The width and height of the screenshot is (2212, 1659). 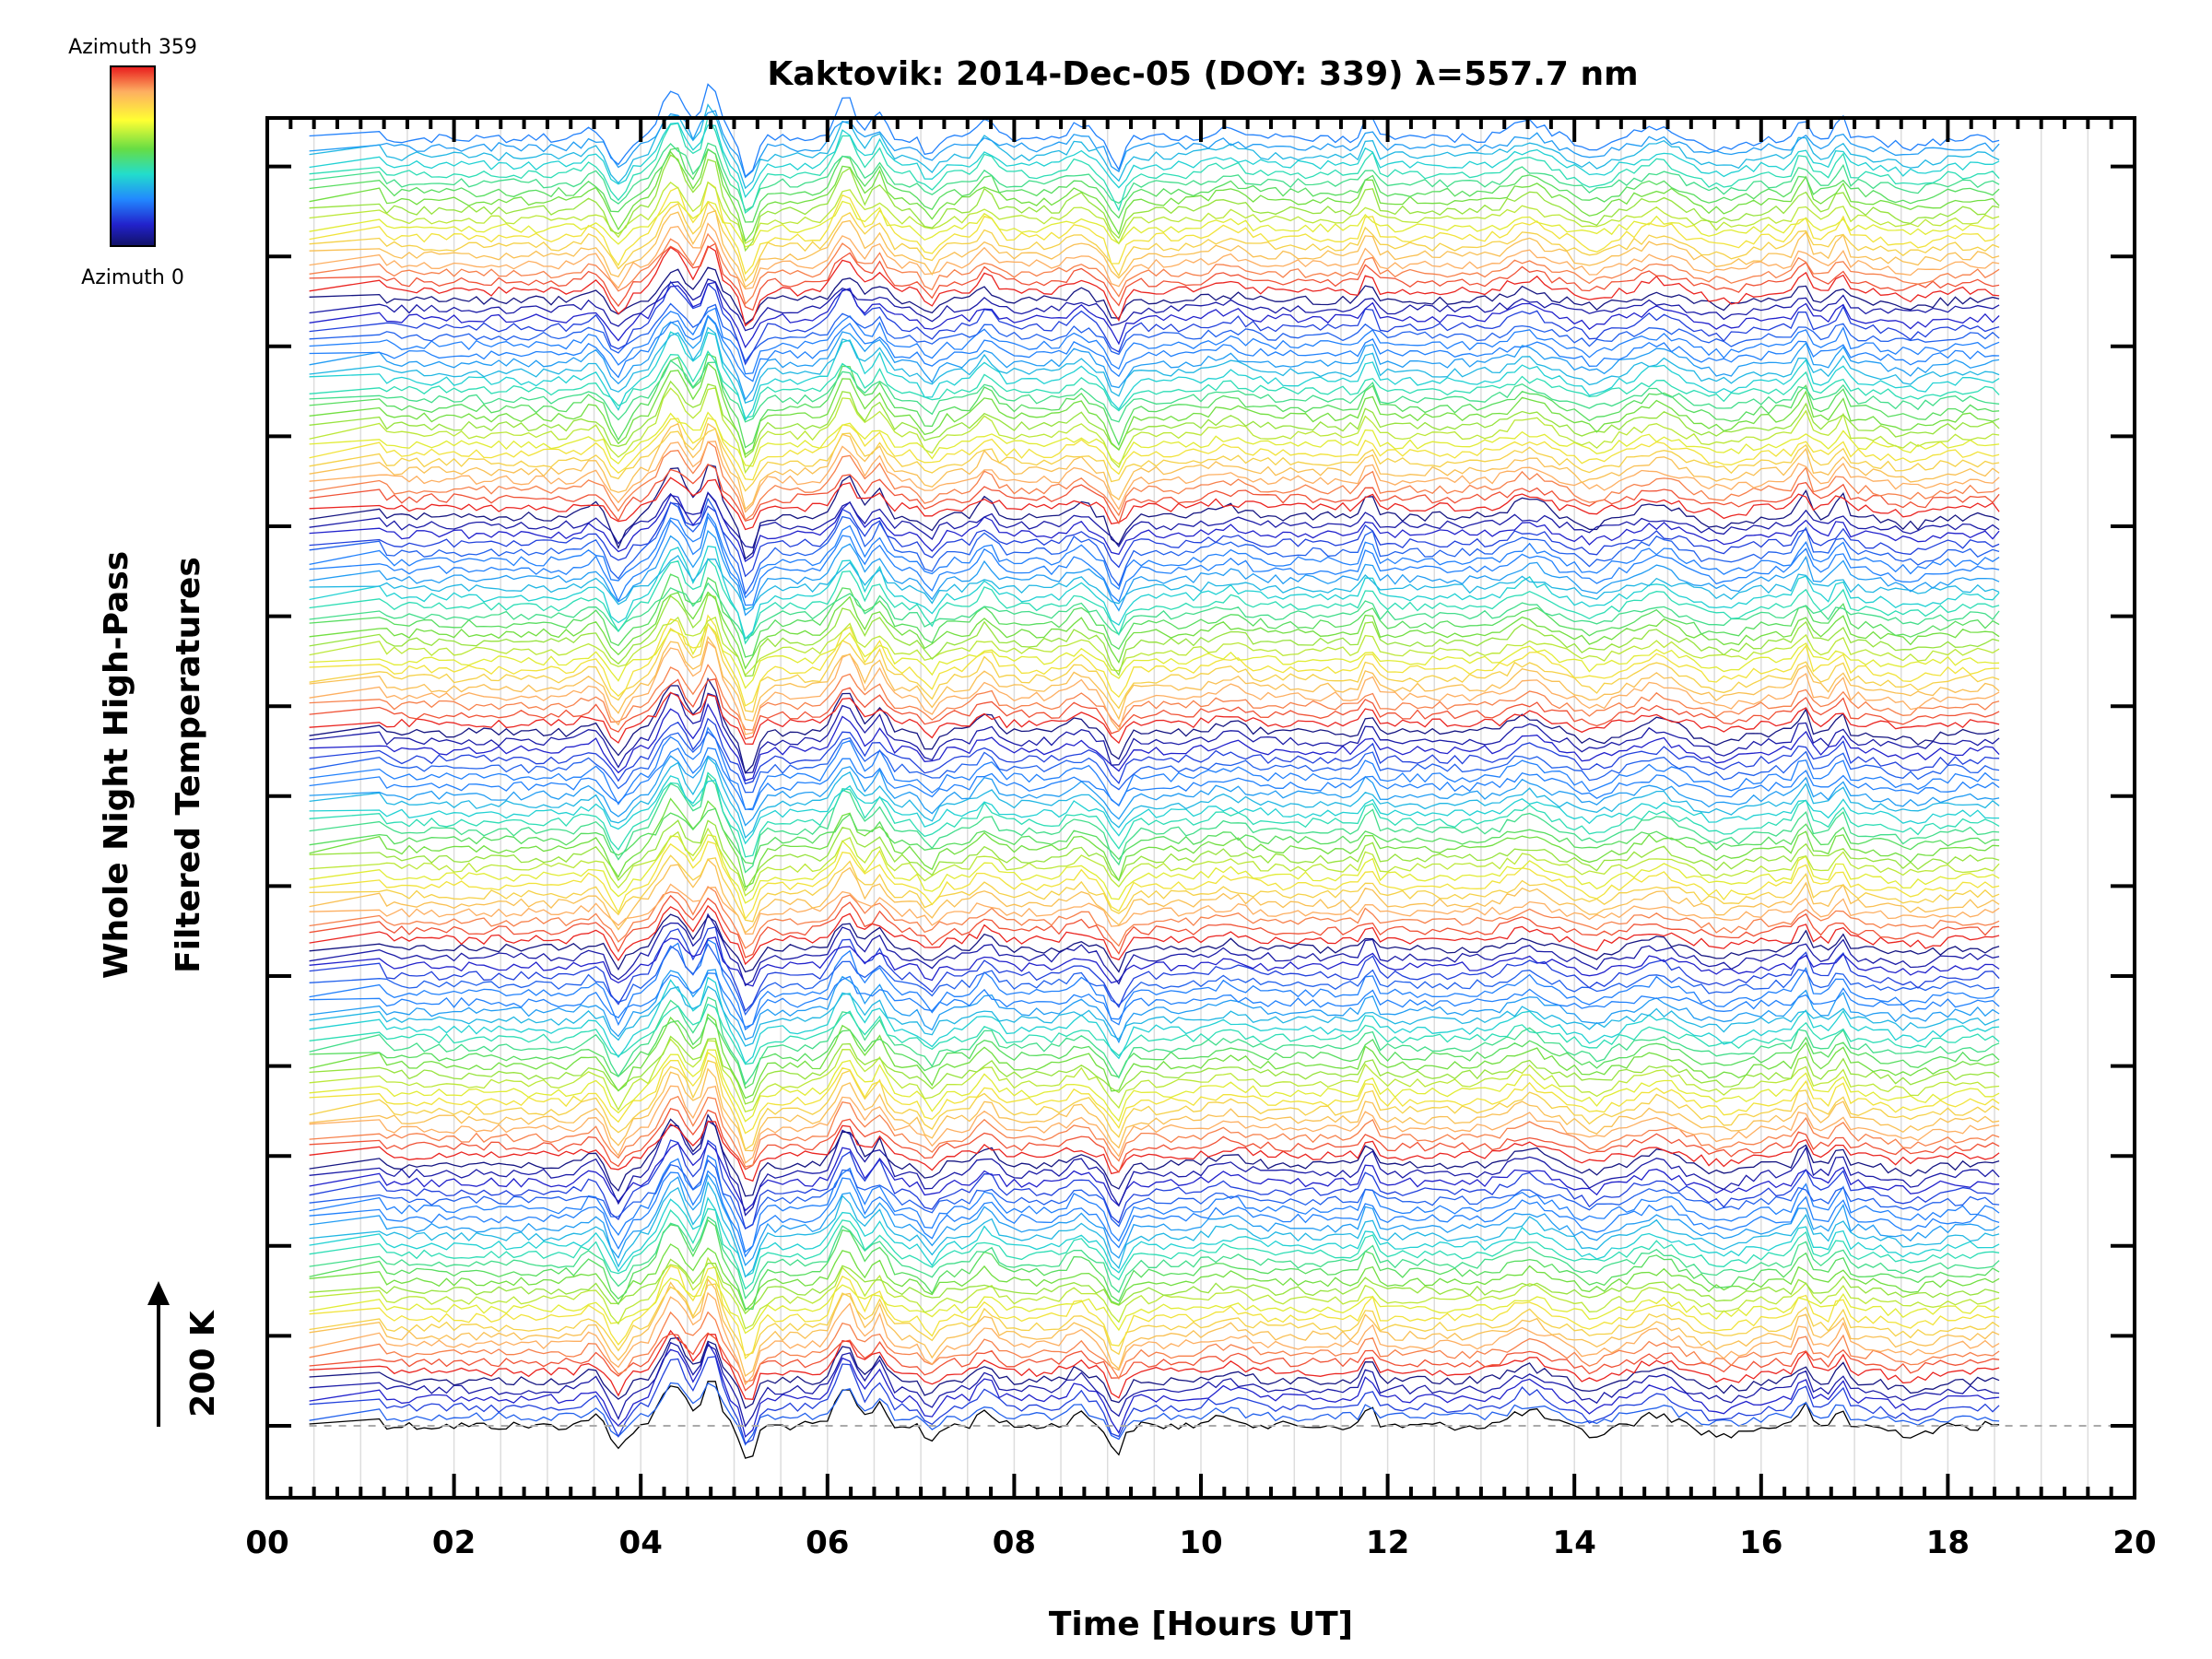 I want to click on x-tick-label-02: 02, so click(x=454, y=1542).